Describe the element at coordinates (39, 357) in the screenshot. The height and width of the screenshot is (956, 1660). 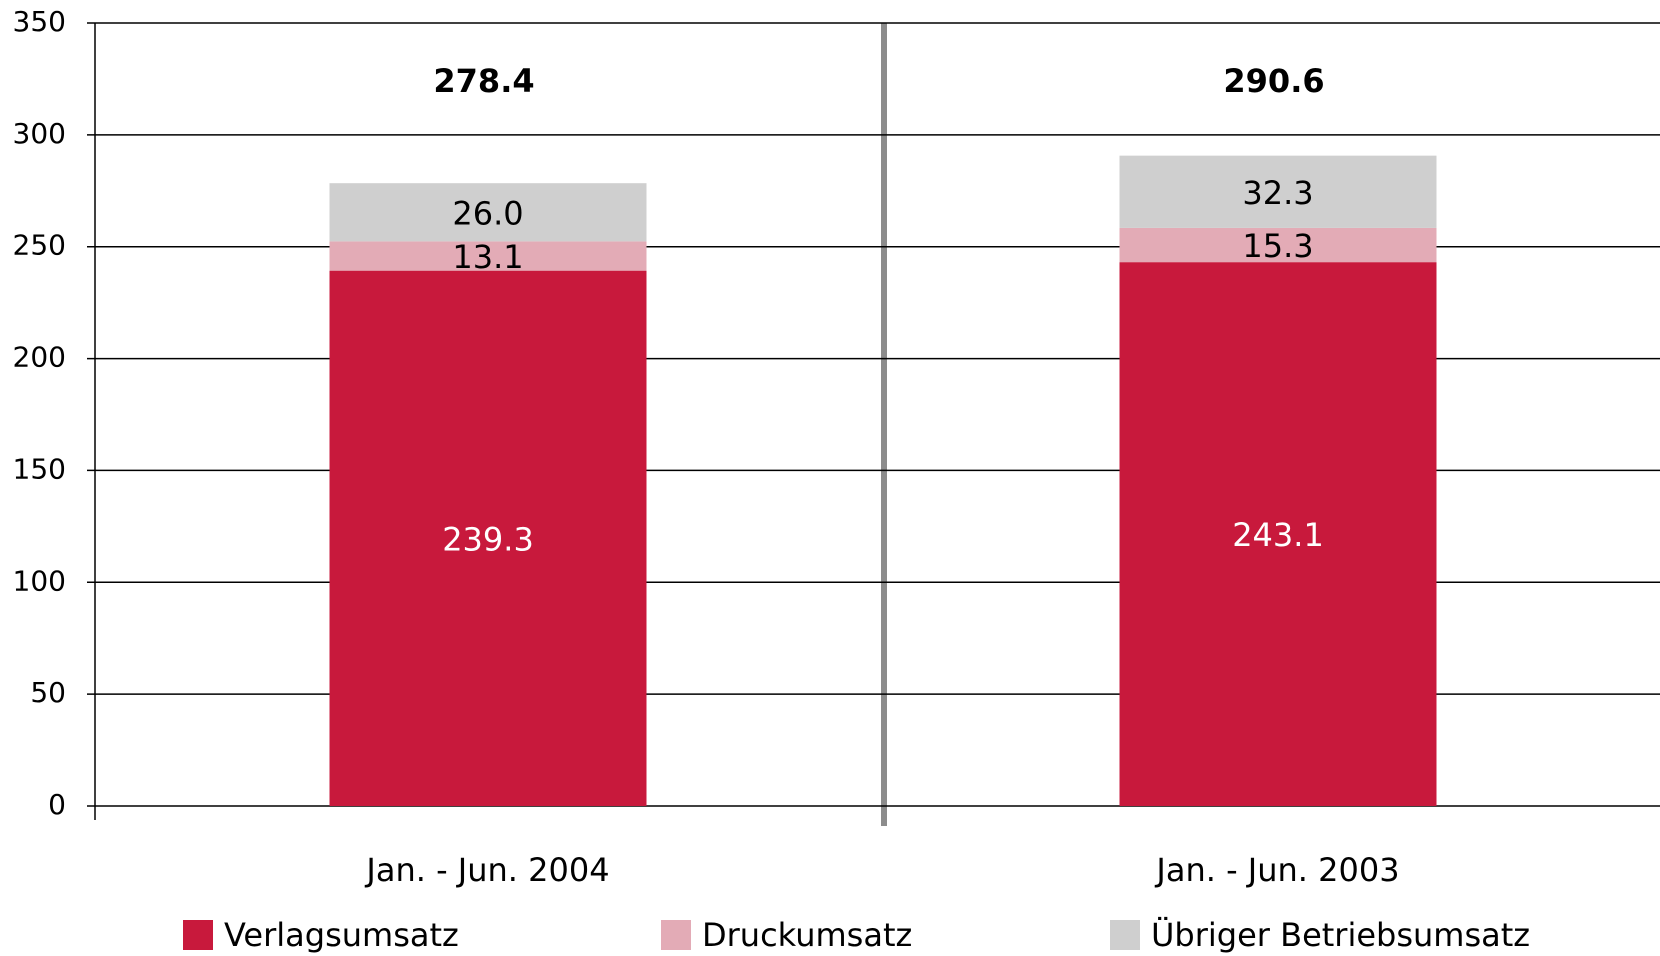
I see `y-tick-label: 200` at that location.